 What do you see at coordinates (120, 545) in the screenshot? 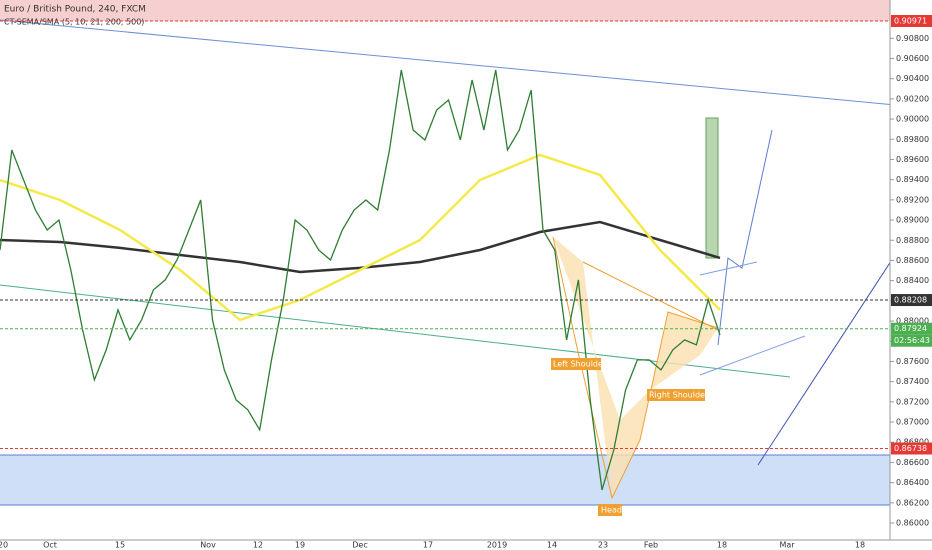
I see `x-tick-label: 15` at bounding box center [120, 545].